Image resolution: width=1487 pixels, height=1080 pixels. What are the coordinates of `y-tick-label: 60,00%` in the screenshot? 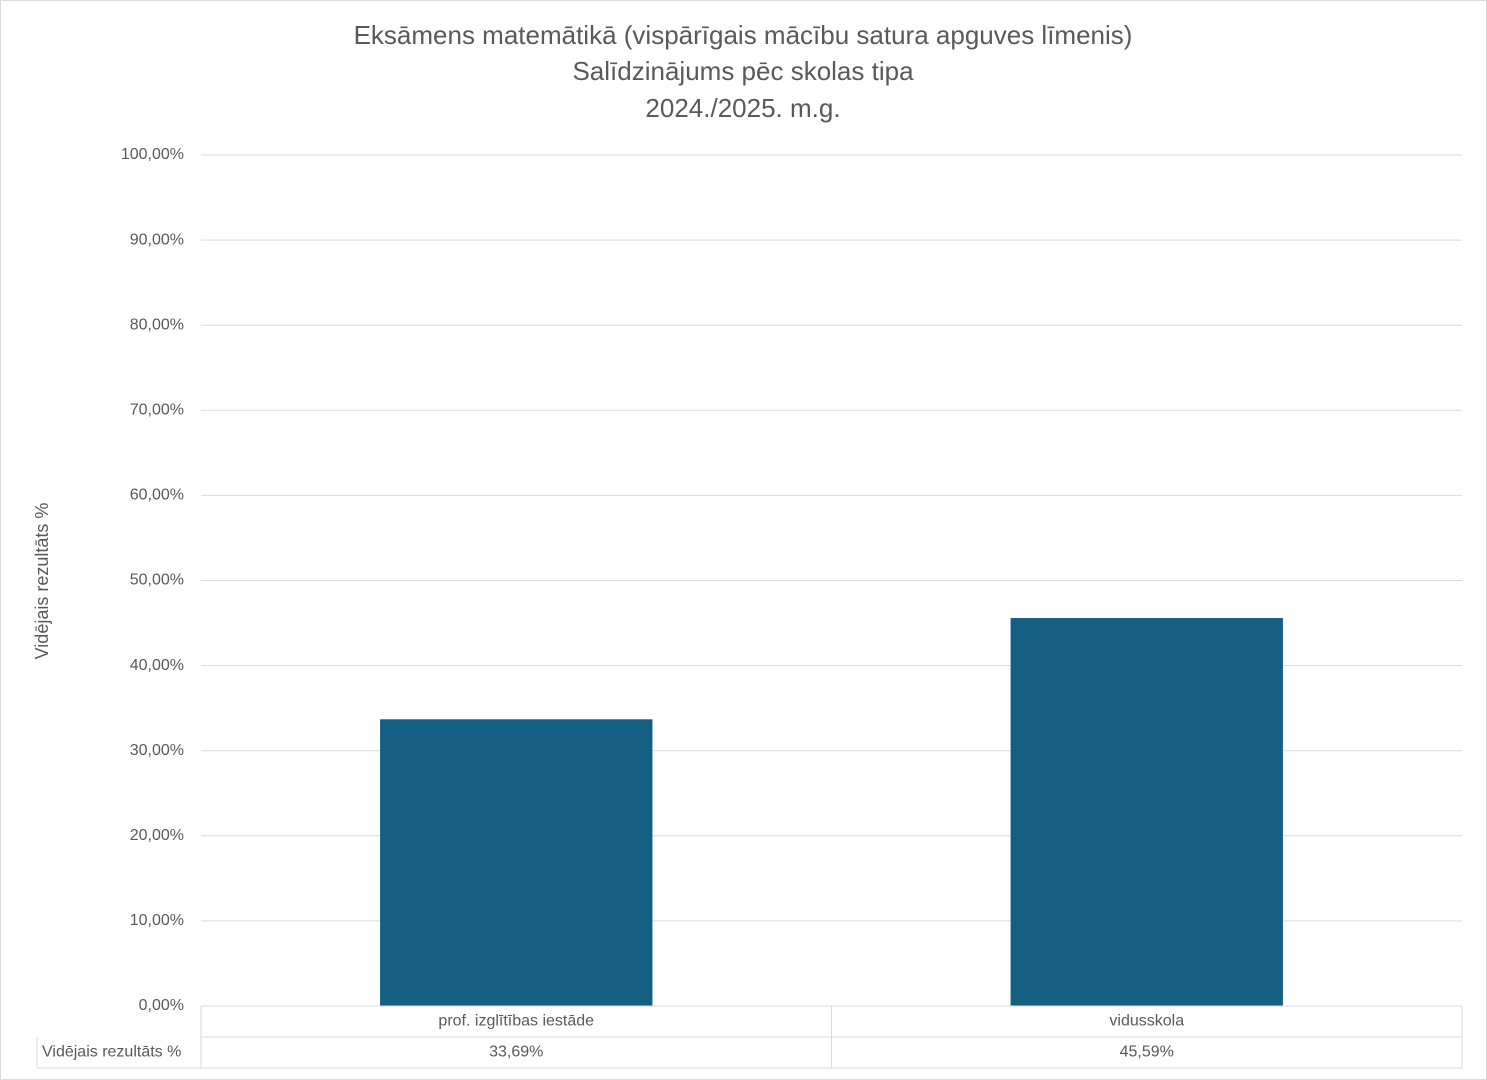 It's located at (157, 495).